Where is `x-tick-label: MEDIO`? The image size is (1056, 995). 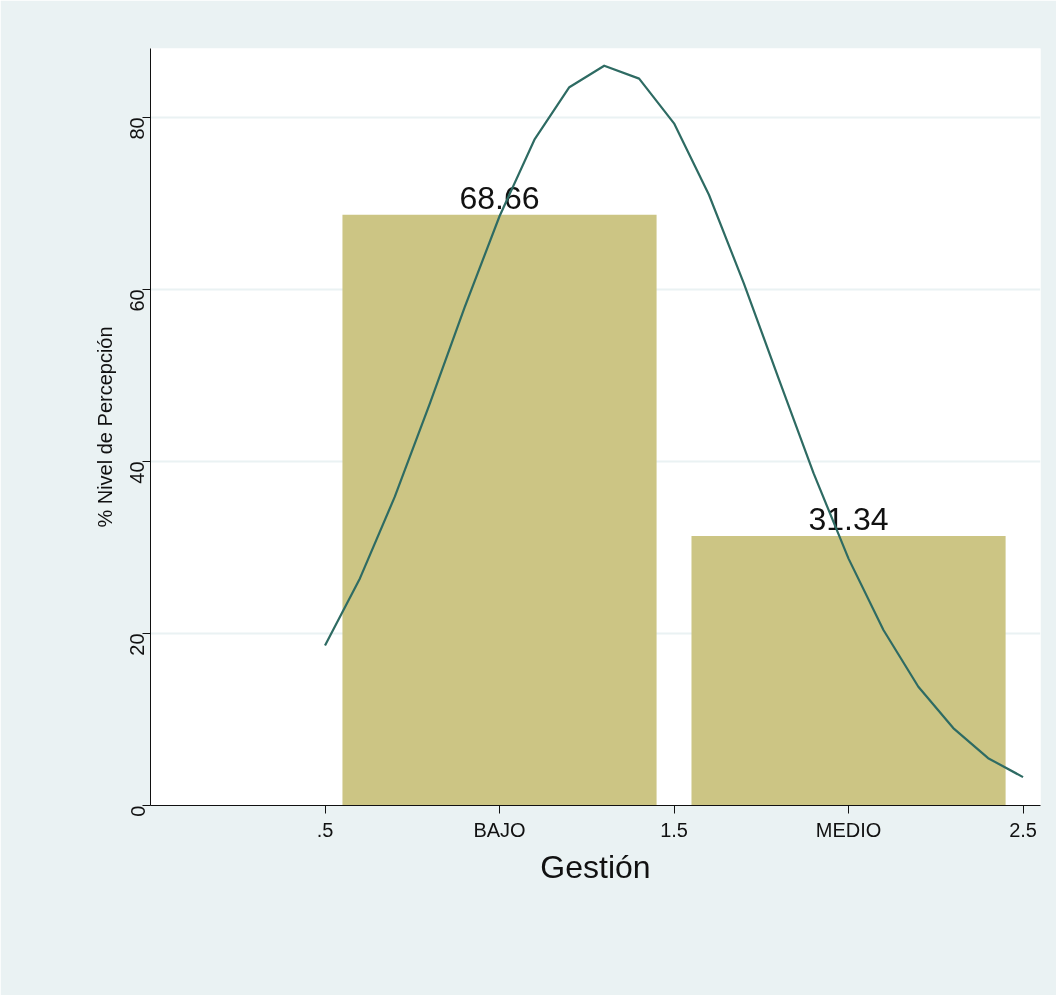 x-tick-label: MEDIO is located at coordinates (848, 829).